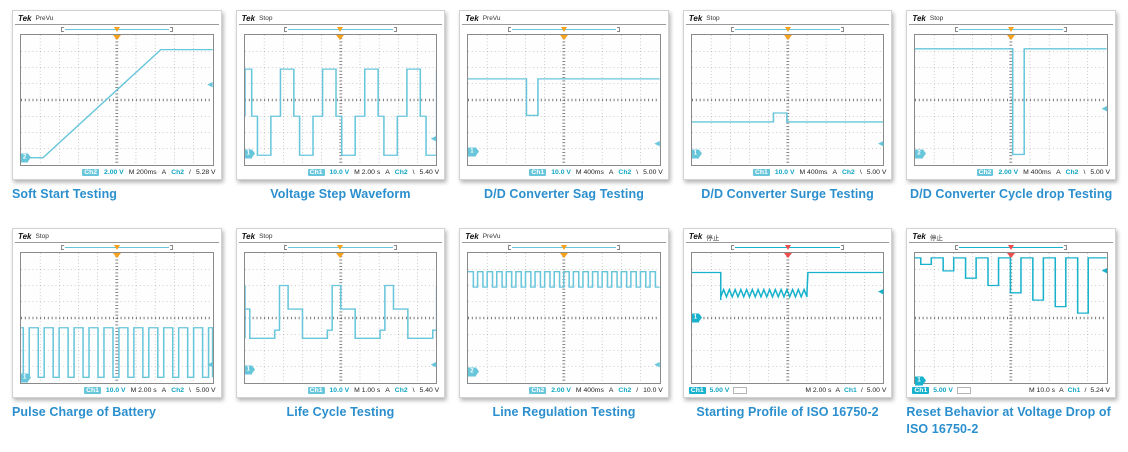 Image resolution: width=1128 pixels, height=452 pixels. I want to click on channel-badge: Ch2, so click(985, 172).